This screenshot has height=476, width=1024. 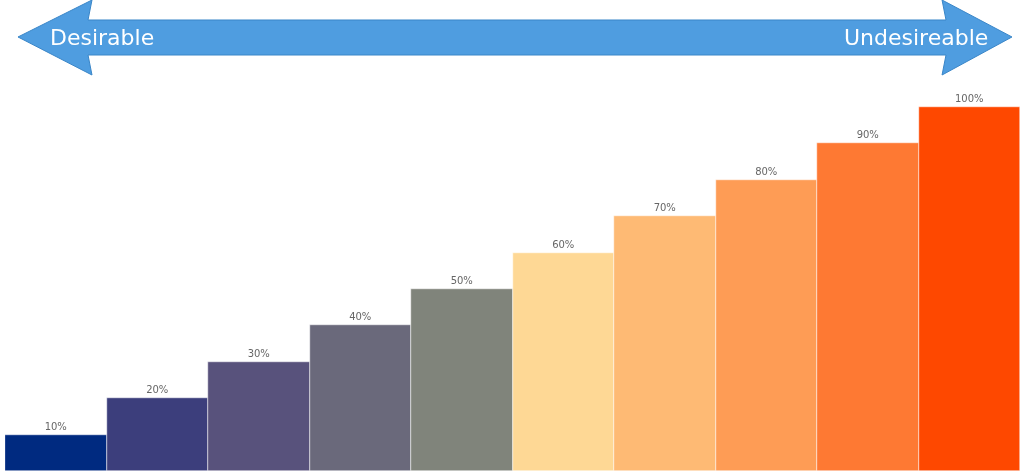 I want to click on data-label: 90%, so click(x=867, y=134).